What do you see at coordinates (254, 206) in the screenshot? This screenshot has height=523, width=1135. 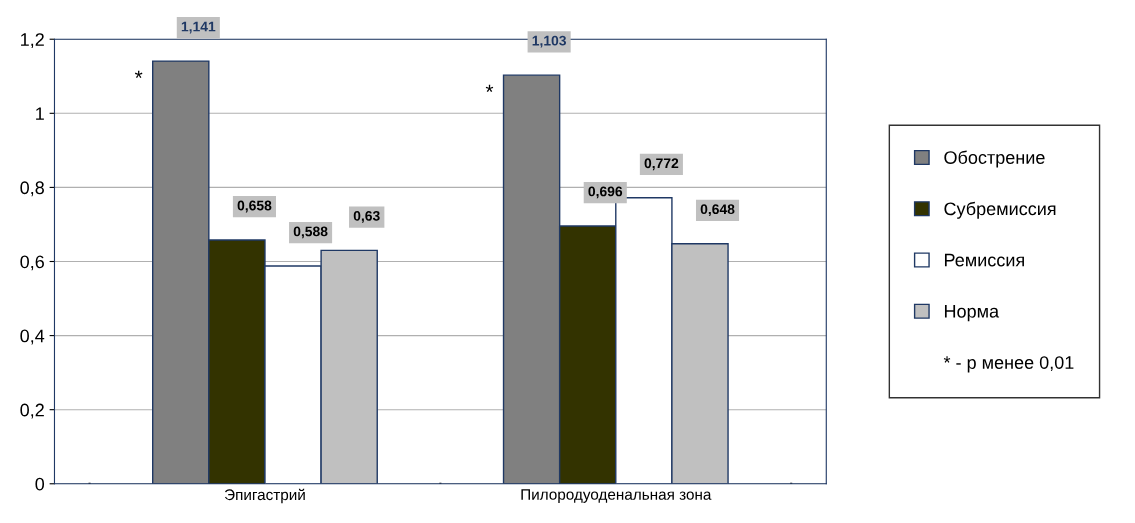 I see `data-label: 0,658` at bounding box center [254, 206].